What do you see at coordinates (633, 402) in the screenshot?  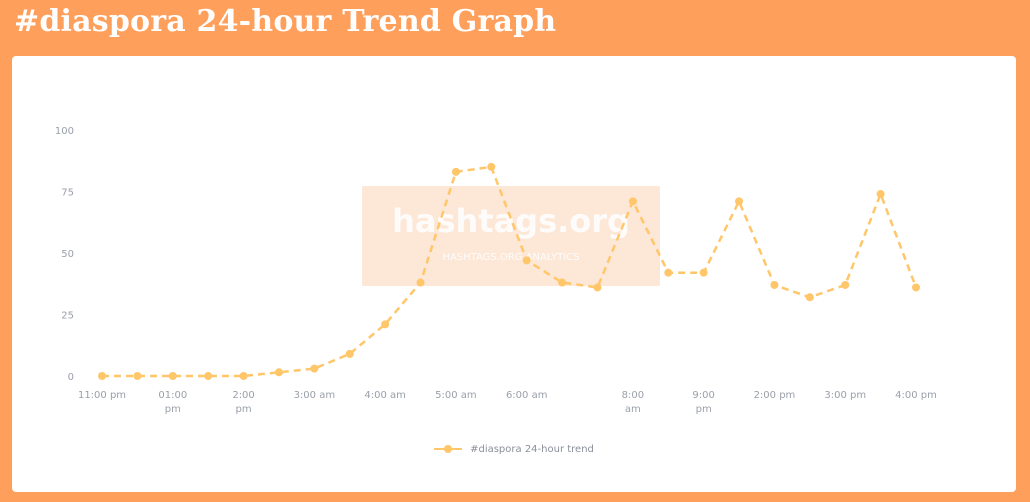 I see `x-tick-label: 8:00 am` at bounding box center [633, 402].